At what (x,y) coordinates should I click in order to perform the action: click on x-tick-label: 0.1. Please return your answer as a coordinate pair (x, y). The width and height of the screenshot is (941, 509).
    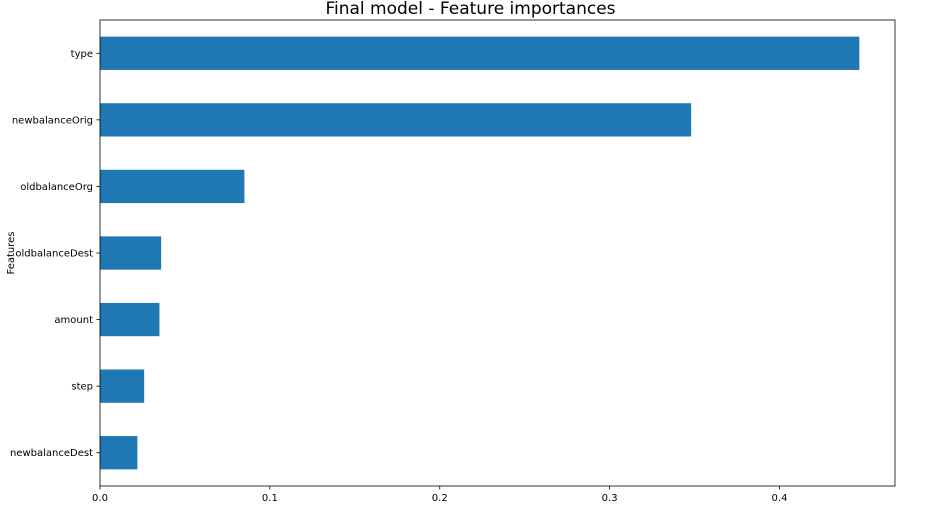
    Looking at the image, I should click on (270, 498).